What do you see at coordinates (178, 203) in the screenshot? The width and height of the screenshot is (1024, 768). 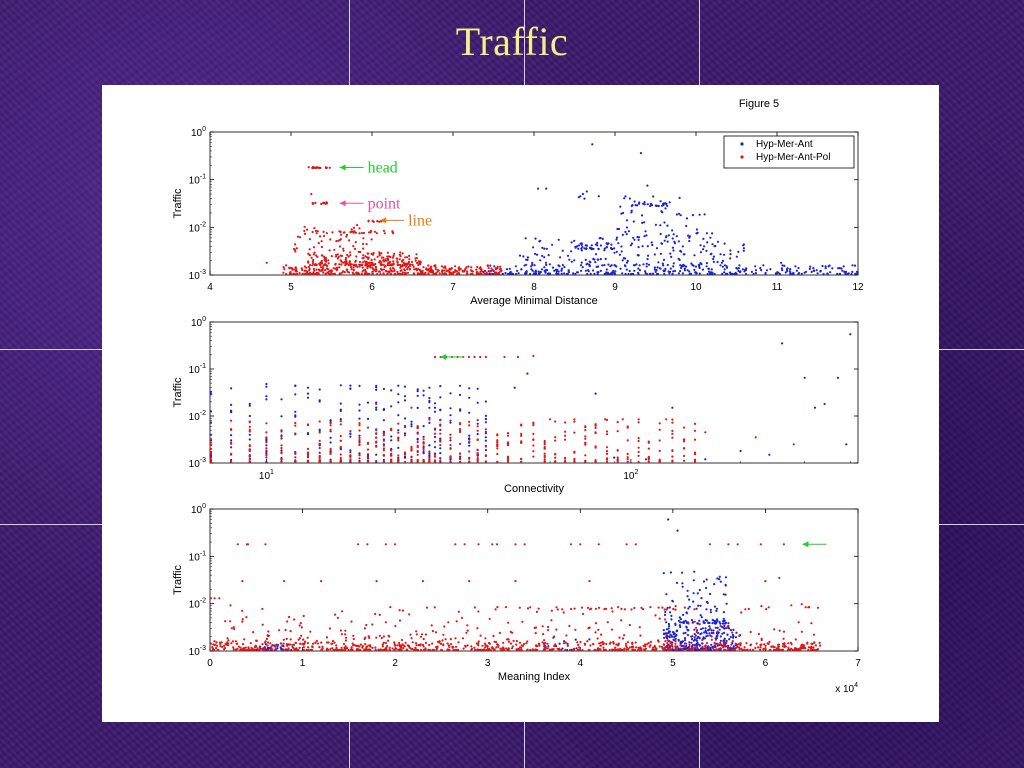 I see `y-axis-label: Traffic` at bounding box center [178, 203].